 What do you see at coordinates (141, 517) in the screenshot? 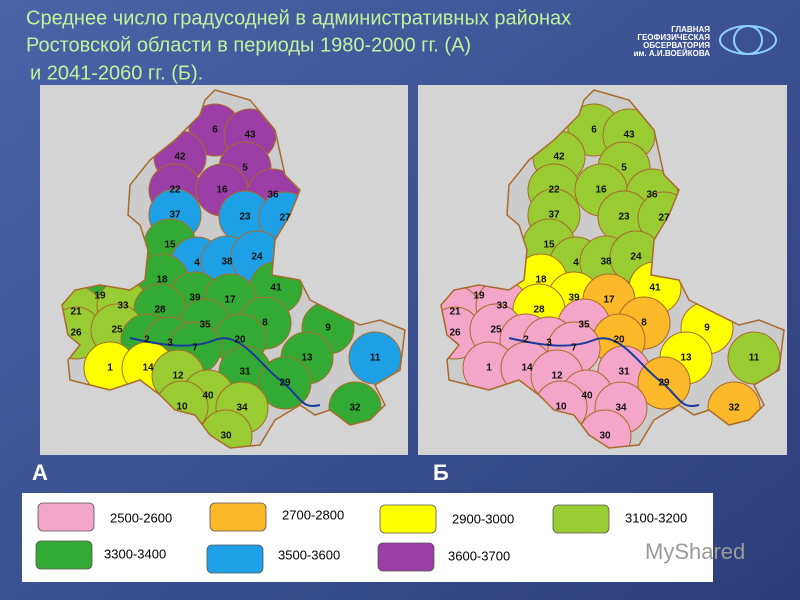
I see `legend-label: 2500-2600` at bounding box center [141, 517].